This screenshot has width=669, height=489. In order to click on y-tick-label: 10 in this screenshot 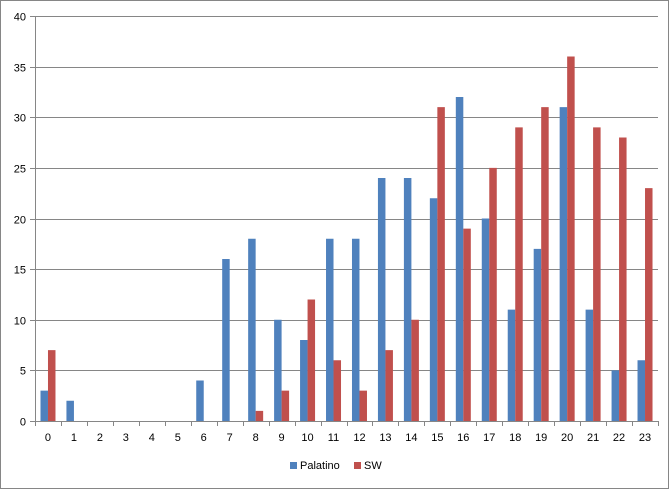, I will do `click(20, 322)`.